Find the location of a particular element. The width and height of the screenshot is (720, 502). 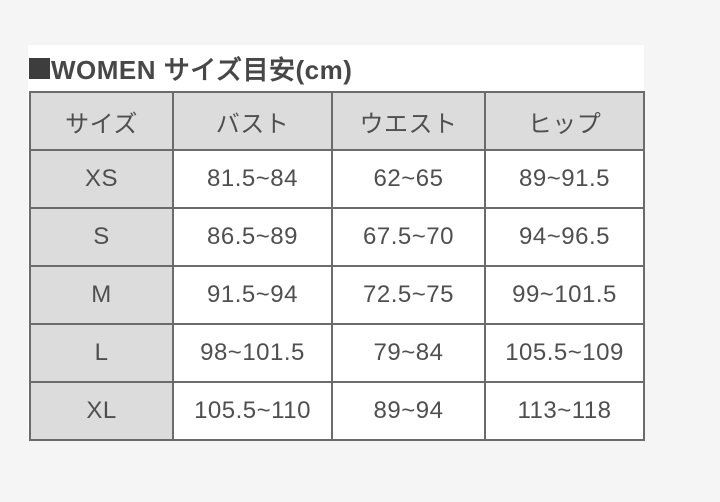

waist-cell: 79~84 is located at coordinates (408, 353).